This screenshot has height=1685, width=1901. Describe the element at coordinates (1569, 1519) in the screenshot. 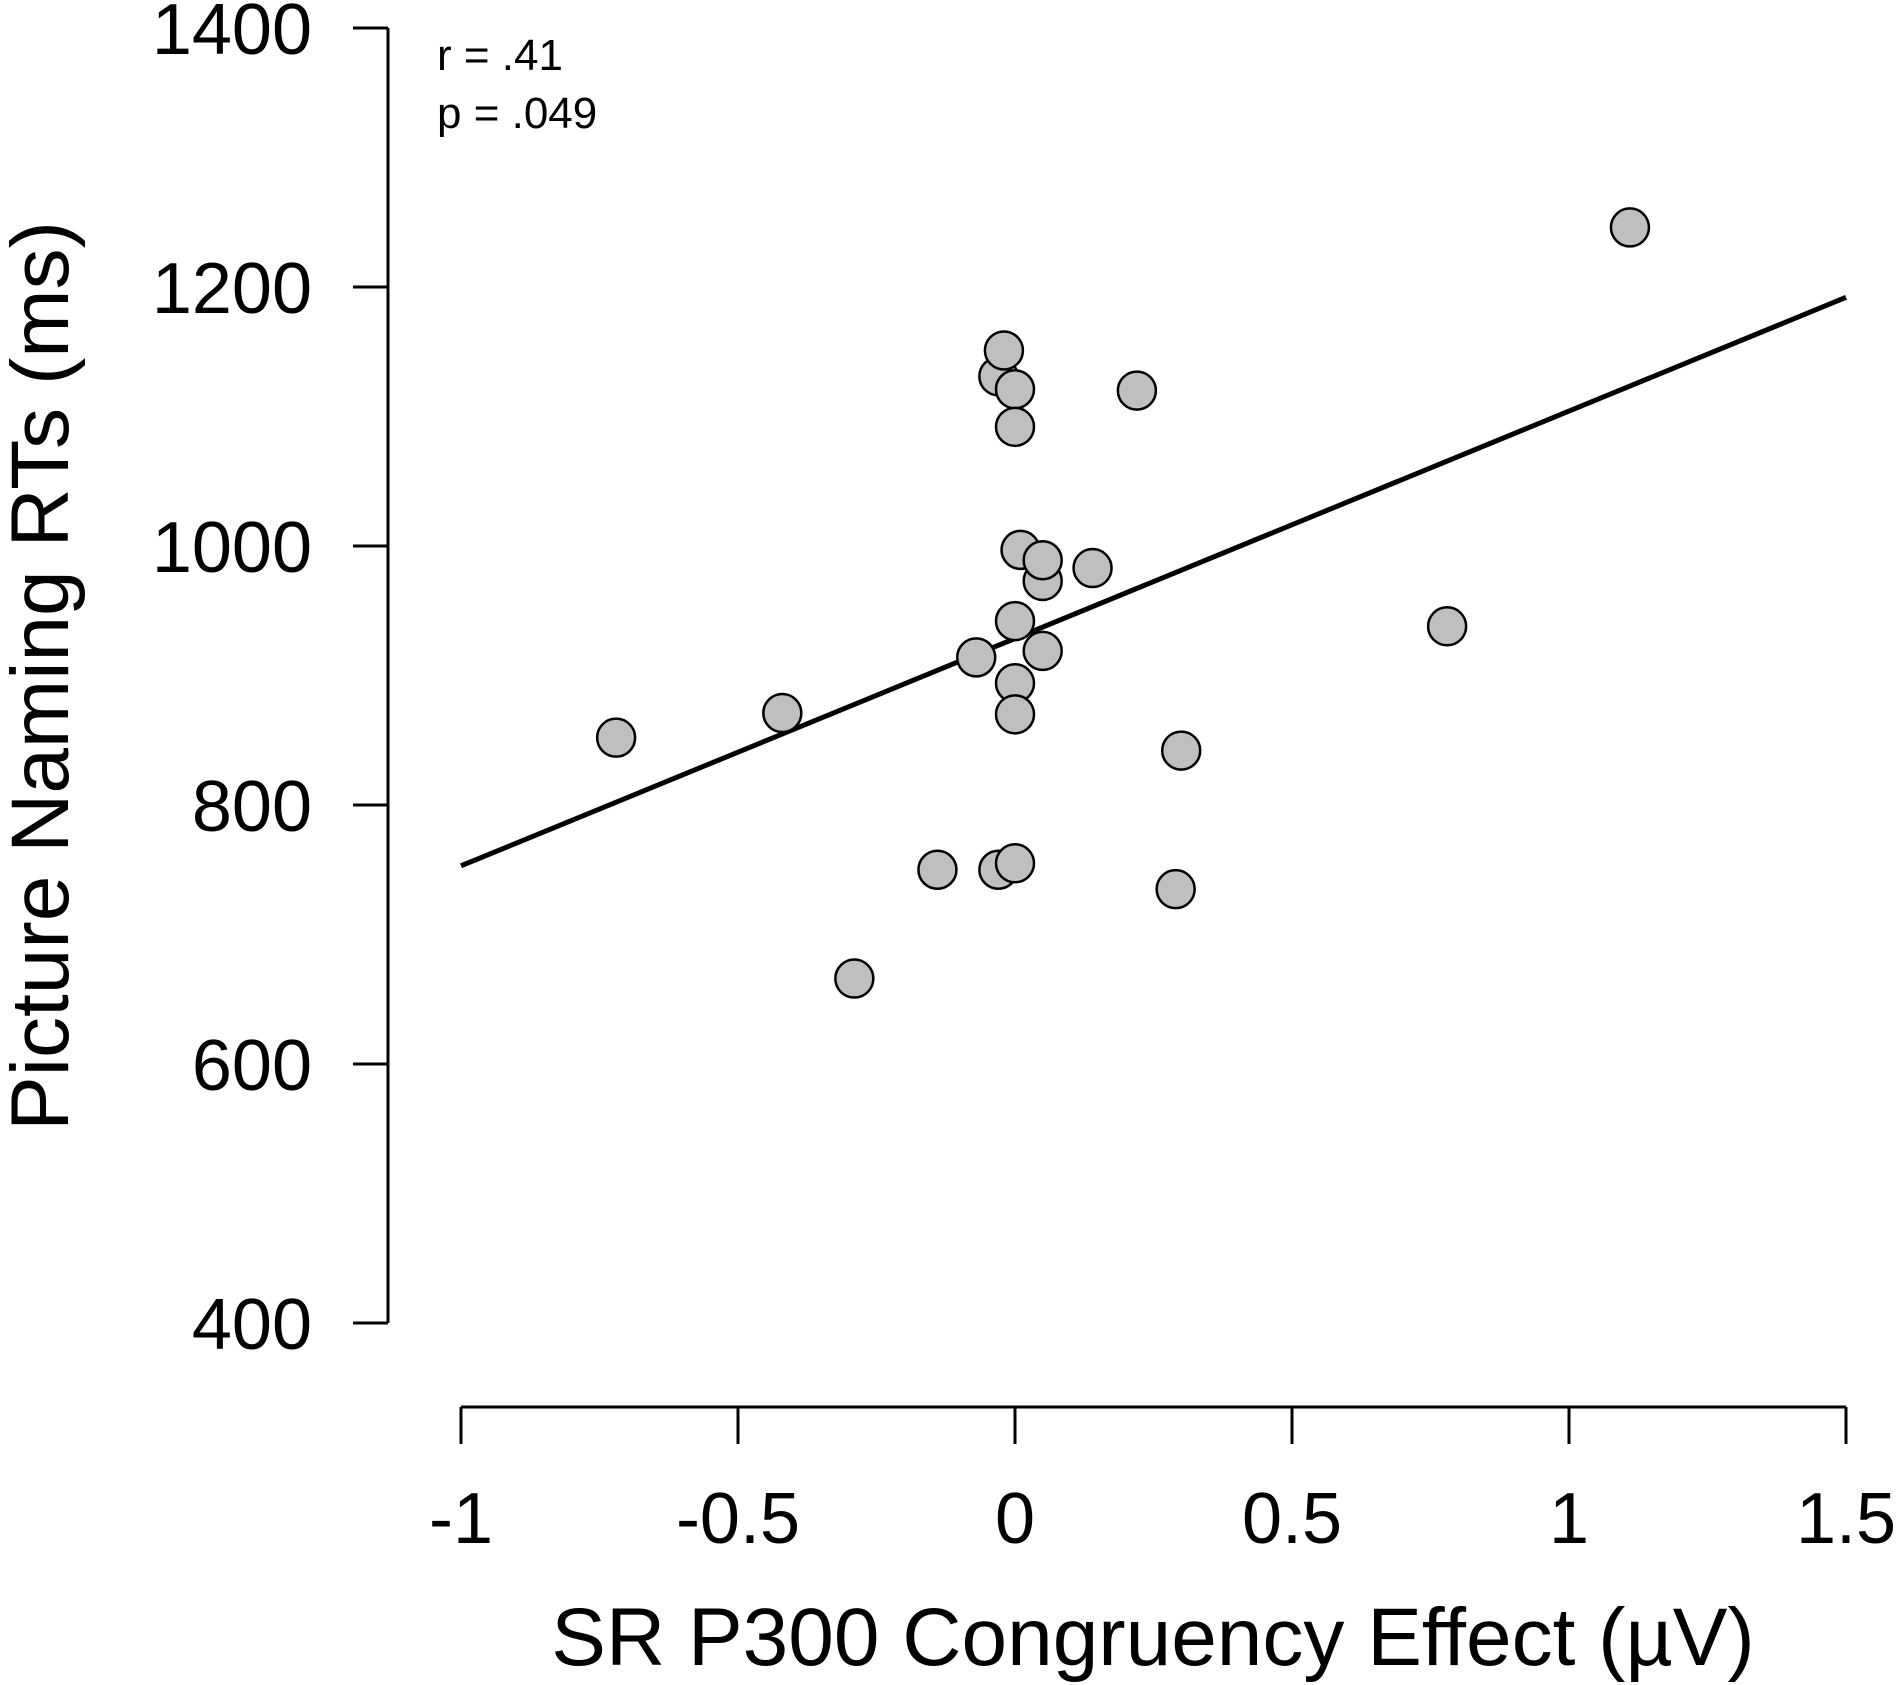

I see `x-tick-label: 1` at that location.